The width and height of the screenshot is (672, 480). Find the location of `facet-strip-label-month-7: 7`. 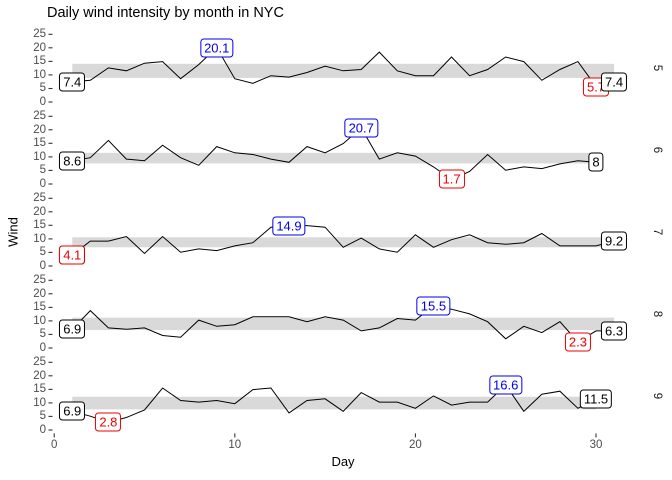

facet-strip-label-month-7: 7 is located at coordinates (657, 232).